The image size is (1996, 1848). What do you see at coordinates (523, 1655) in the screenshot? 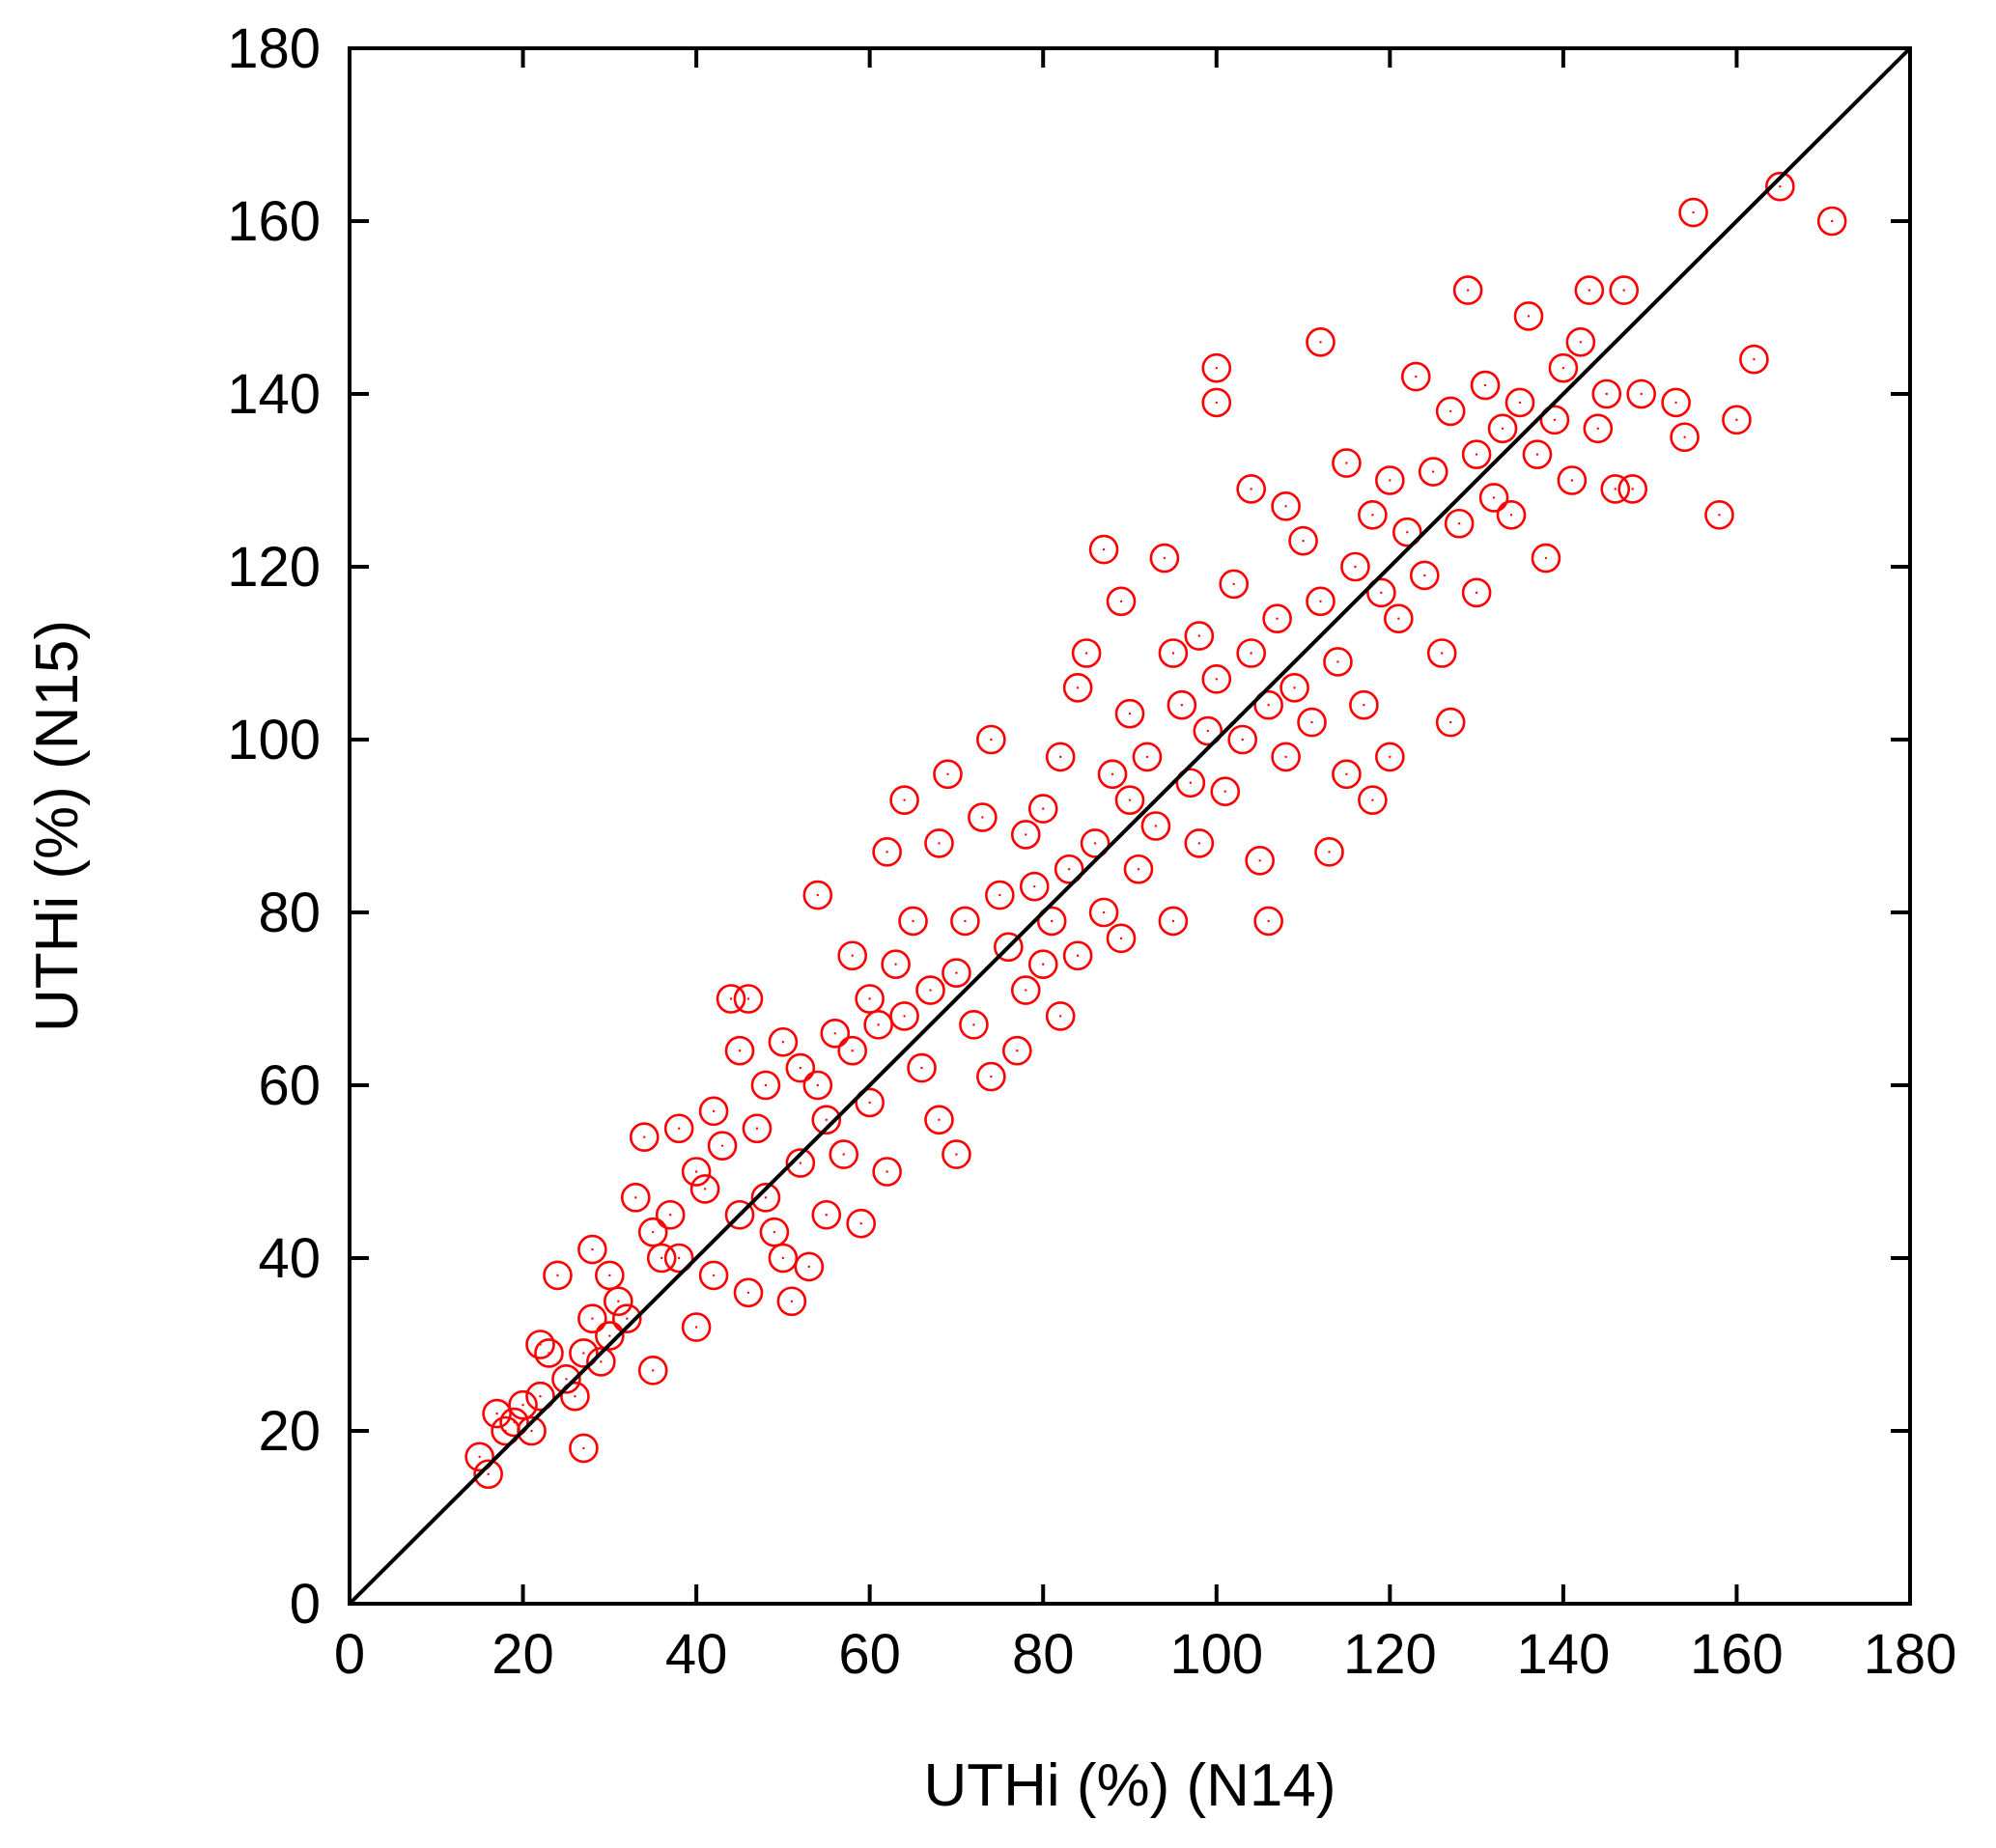
I see `x-tick-label: 20` at bounding box center [523, 1655].